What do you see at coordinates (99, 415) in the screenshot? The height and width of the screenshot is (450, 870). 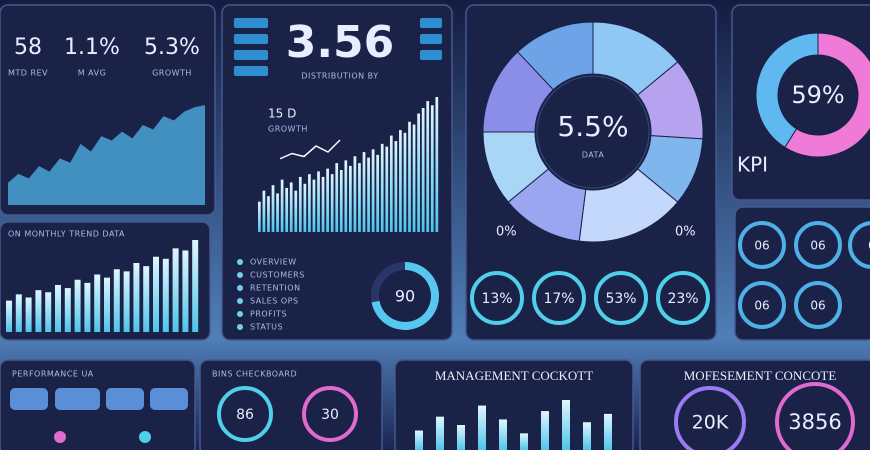 I see `action-buttons` at bounding box center [99, 415].